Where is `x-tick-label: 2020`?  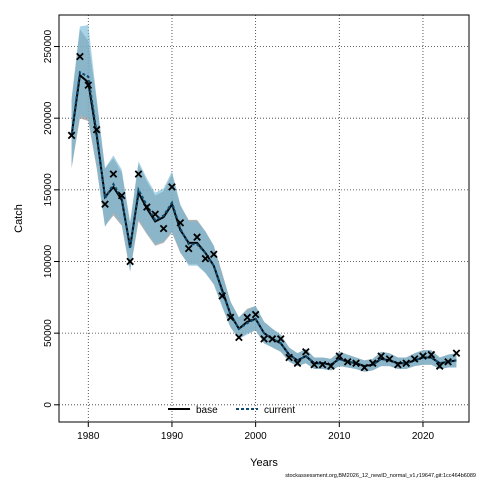
x-tick-label: 2020 is located at coordinates (423, 436).